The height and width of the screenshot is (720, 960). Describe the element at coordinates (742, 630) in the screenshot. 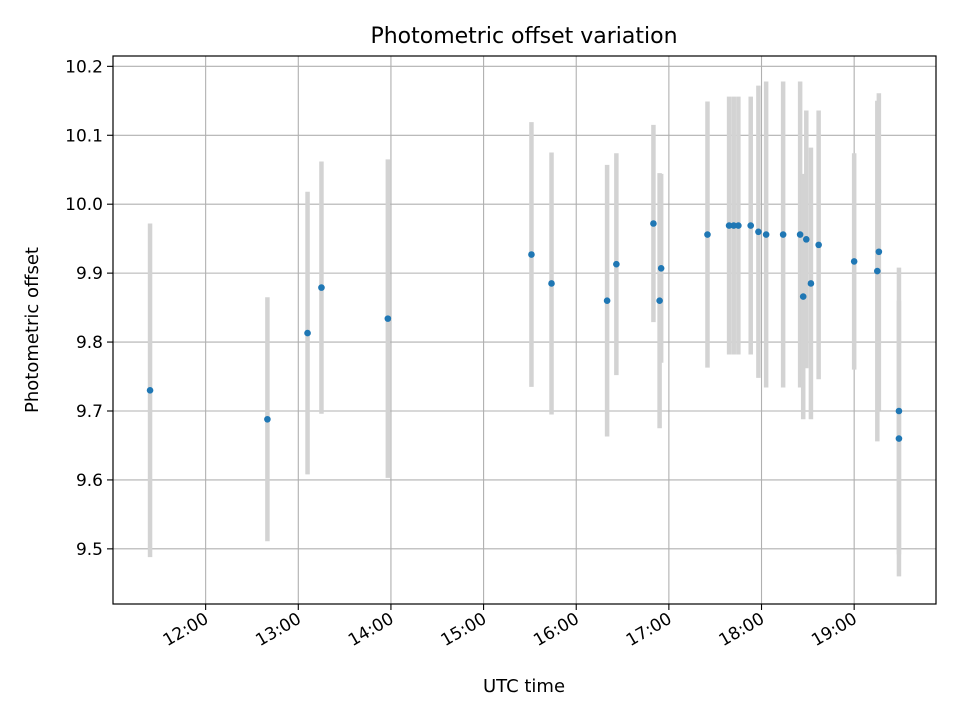

I see `x-tick-label: 18:00` at that location.